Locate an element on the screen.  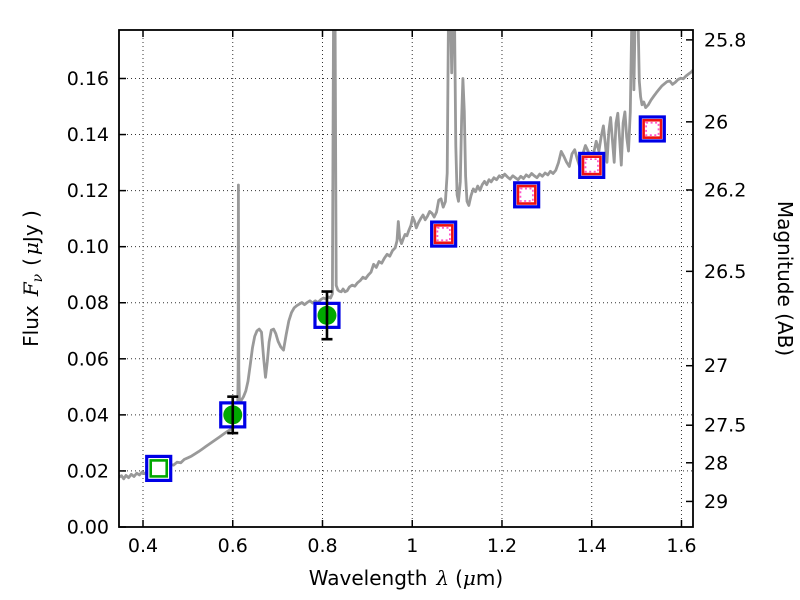
y-tick-label-flux: 0.08 is located at coordinates (88, 303).